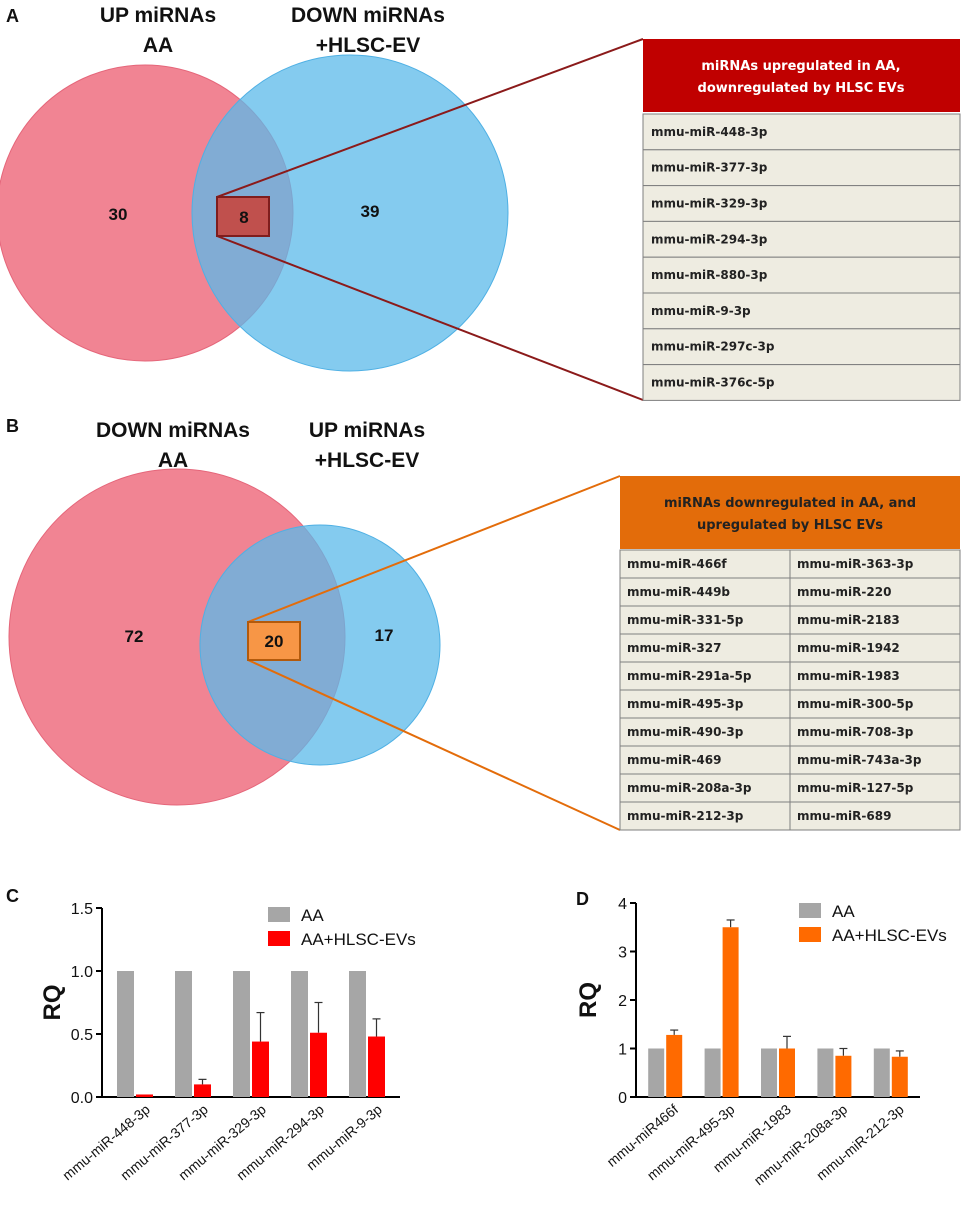  What do you see at coordinates (12, 16) in the screenshot?
I see `panel-label-a: A` at bounding box center [12, 16].